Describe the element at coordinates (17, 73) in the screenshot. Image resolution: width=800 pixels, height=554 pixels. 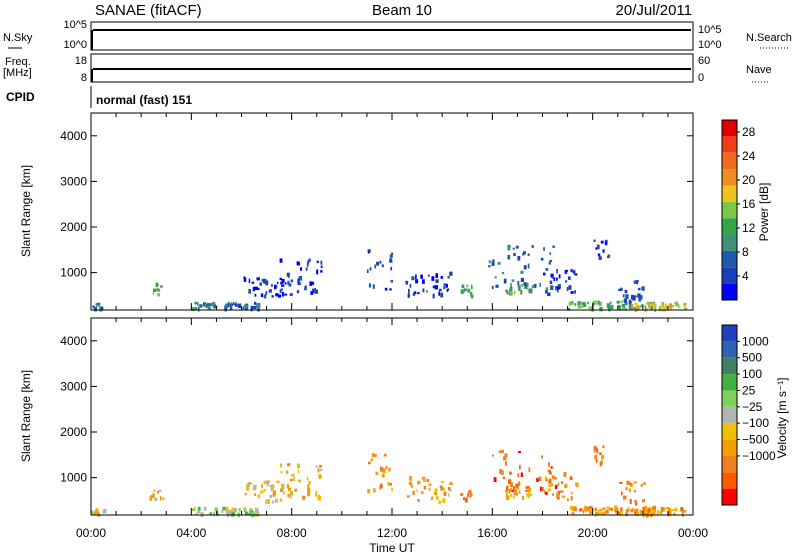
I see `freq-unit: [MHz]` at that location.